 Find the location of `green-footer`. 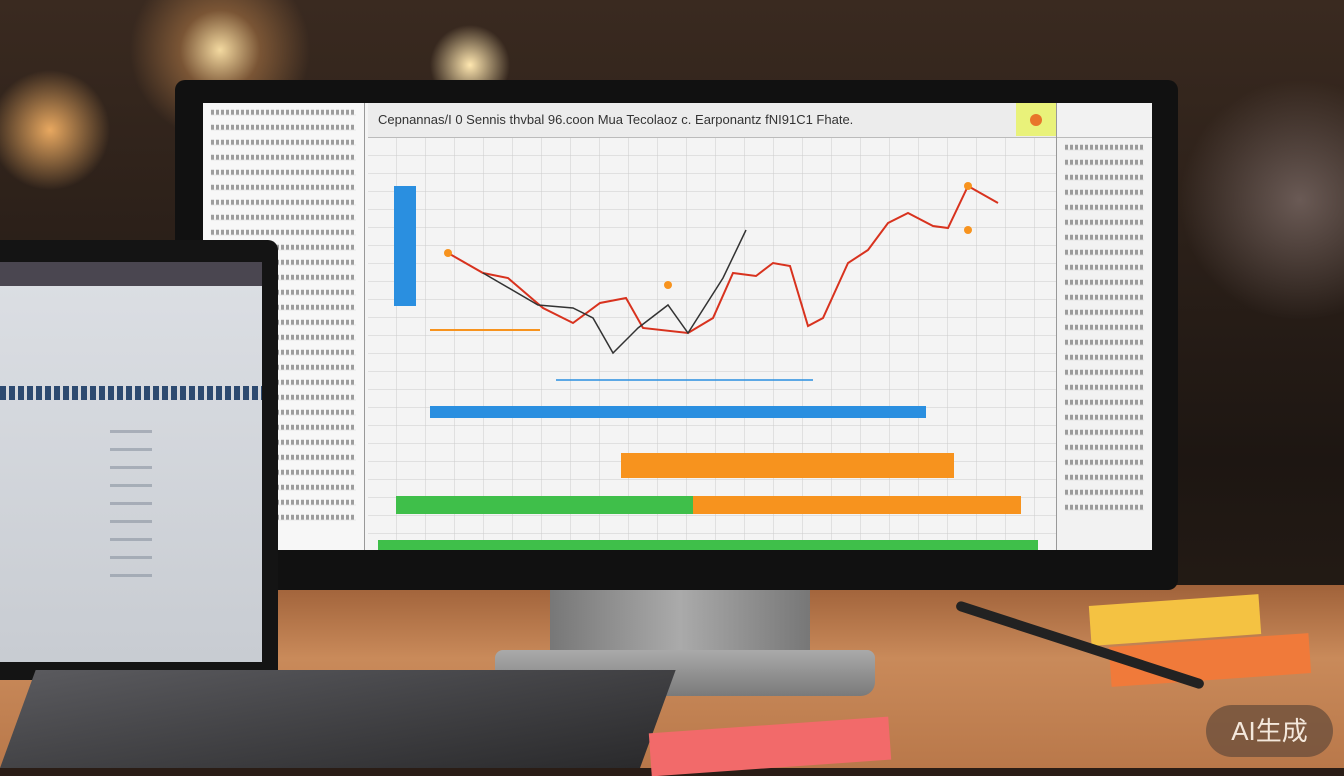

green-footer is located at coordinates (708, 545).